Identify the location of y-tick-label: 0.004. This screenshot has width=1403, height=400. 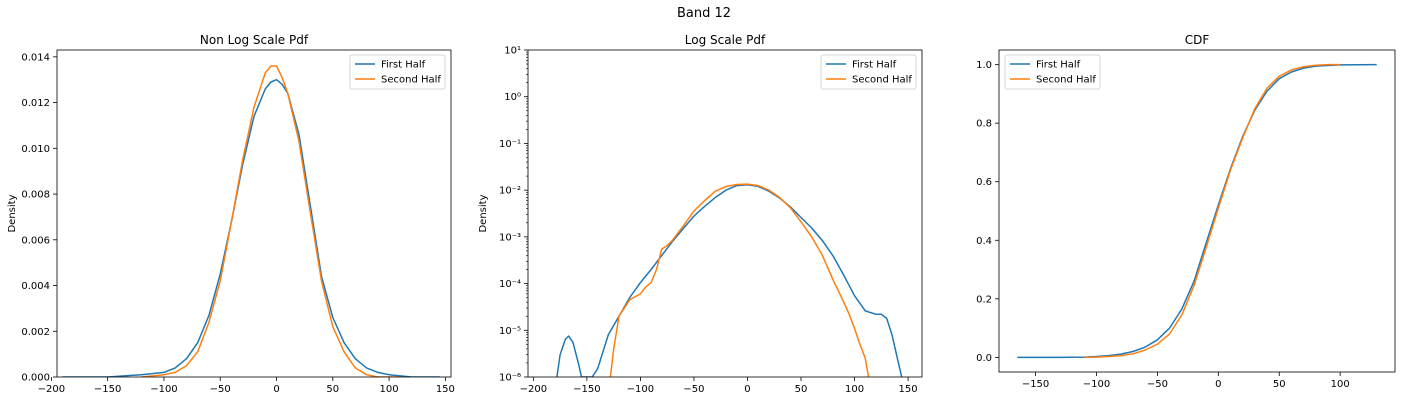
(35, 286).